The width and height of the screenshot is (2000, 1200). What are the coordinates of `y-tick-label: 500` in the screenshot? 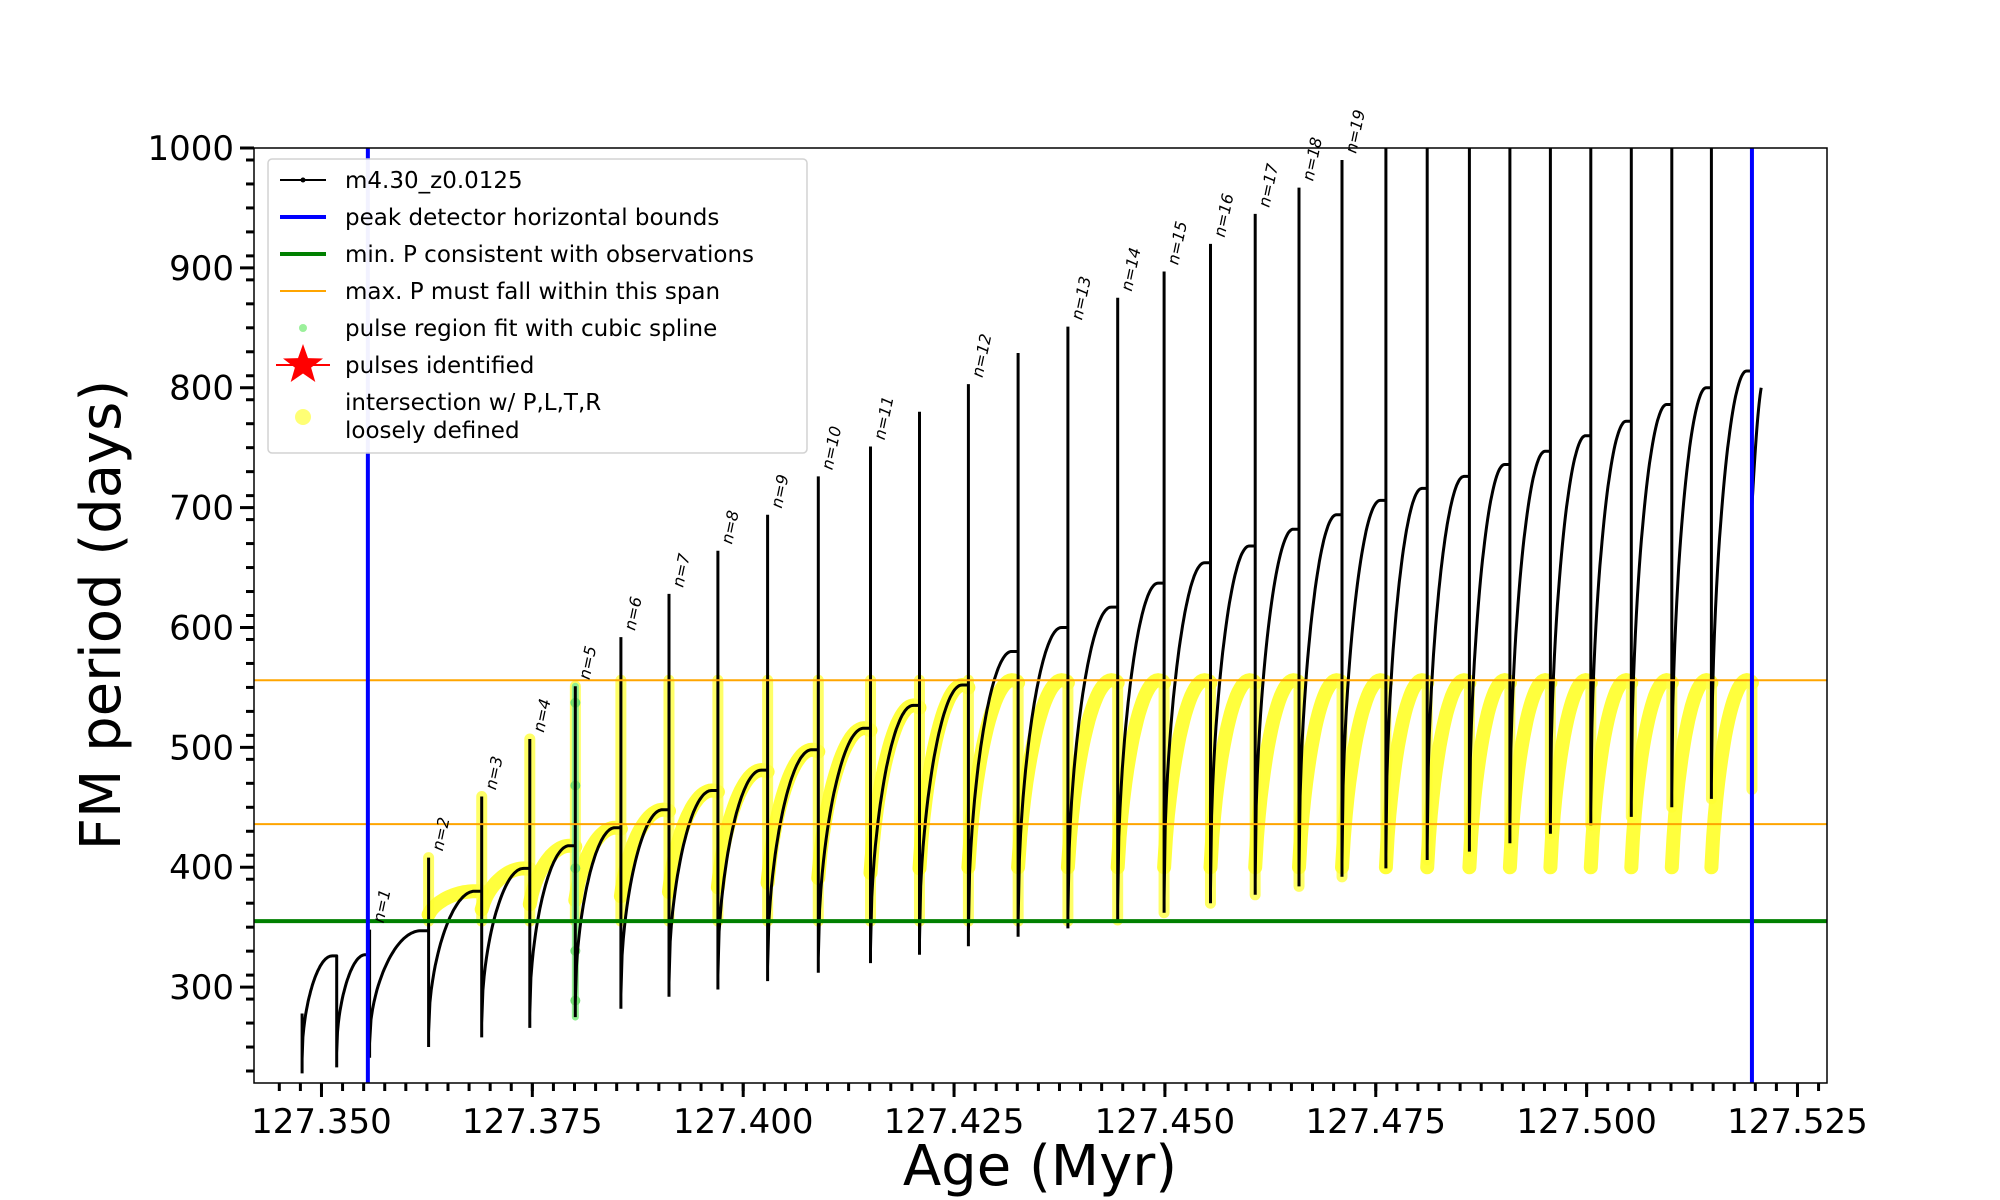 It's located at (201, 748).